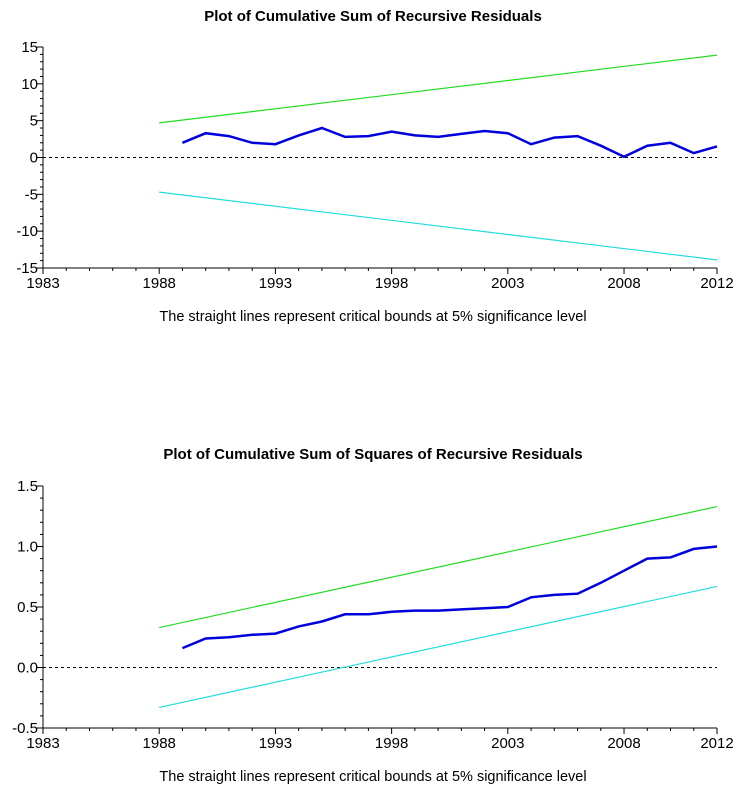 The height and width of the screenshot is (792, 747). I want to click on cusum-x-tick-label: 1993, so click(275, 283).